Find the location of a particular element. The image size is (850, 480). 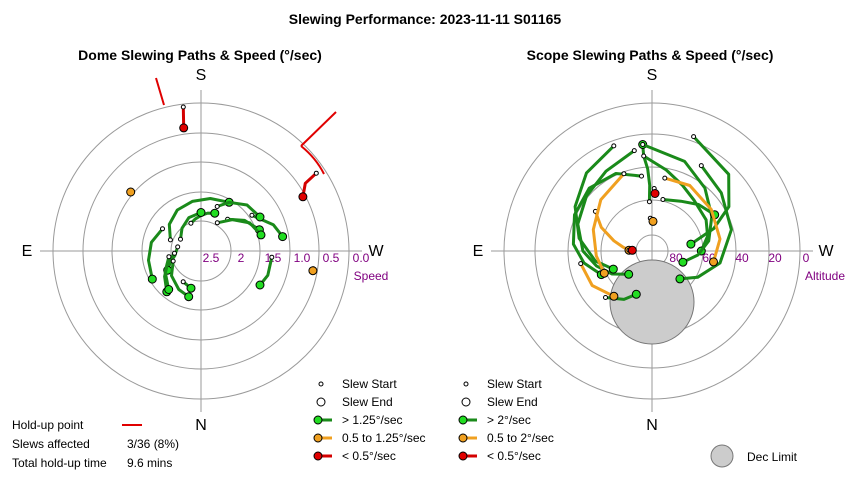

dome-chart-title: Dome Slewing Paths & Speed (°/sec) is located at coordinates (200, 55).